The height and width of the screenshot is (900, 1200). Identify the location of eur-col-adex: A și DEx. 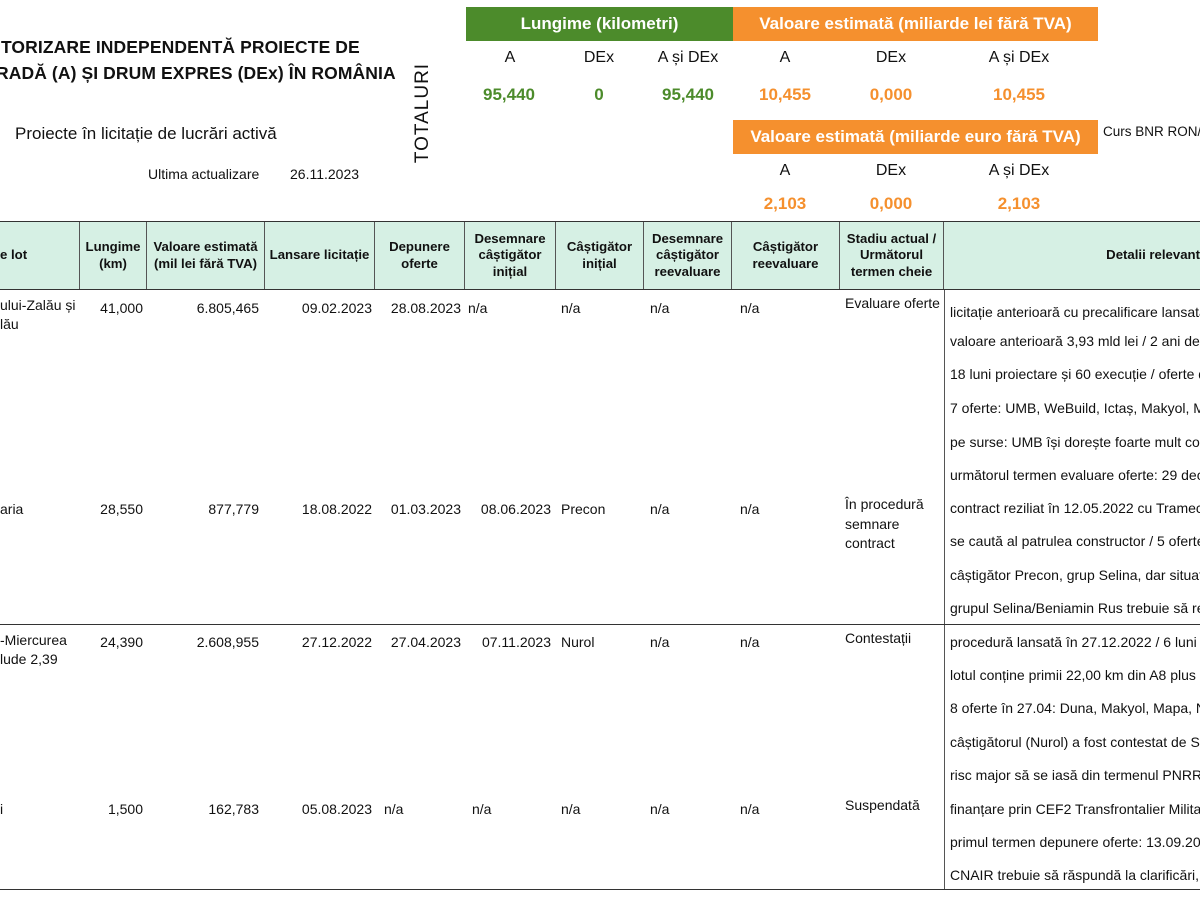
(1019, 170).